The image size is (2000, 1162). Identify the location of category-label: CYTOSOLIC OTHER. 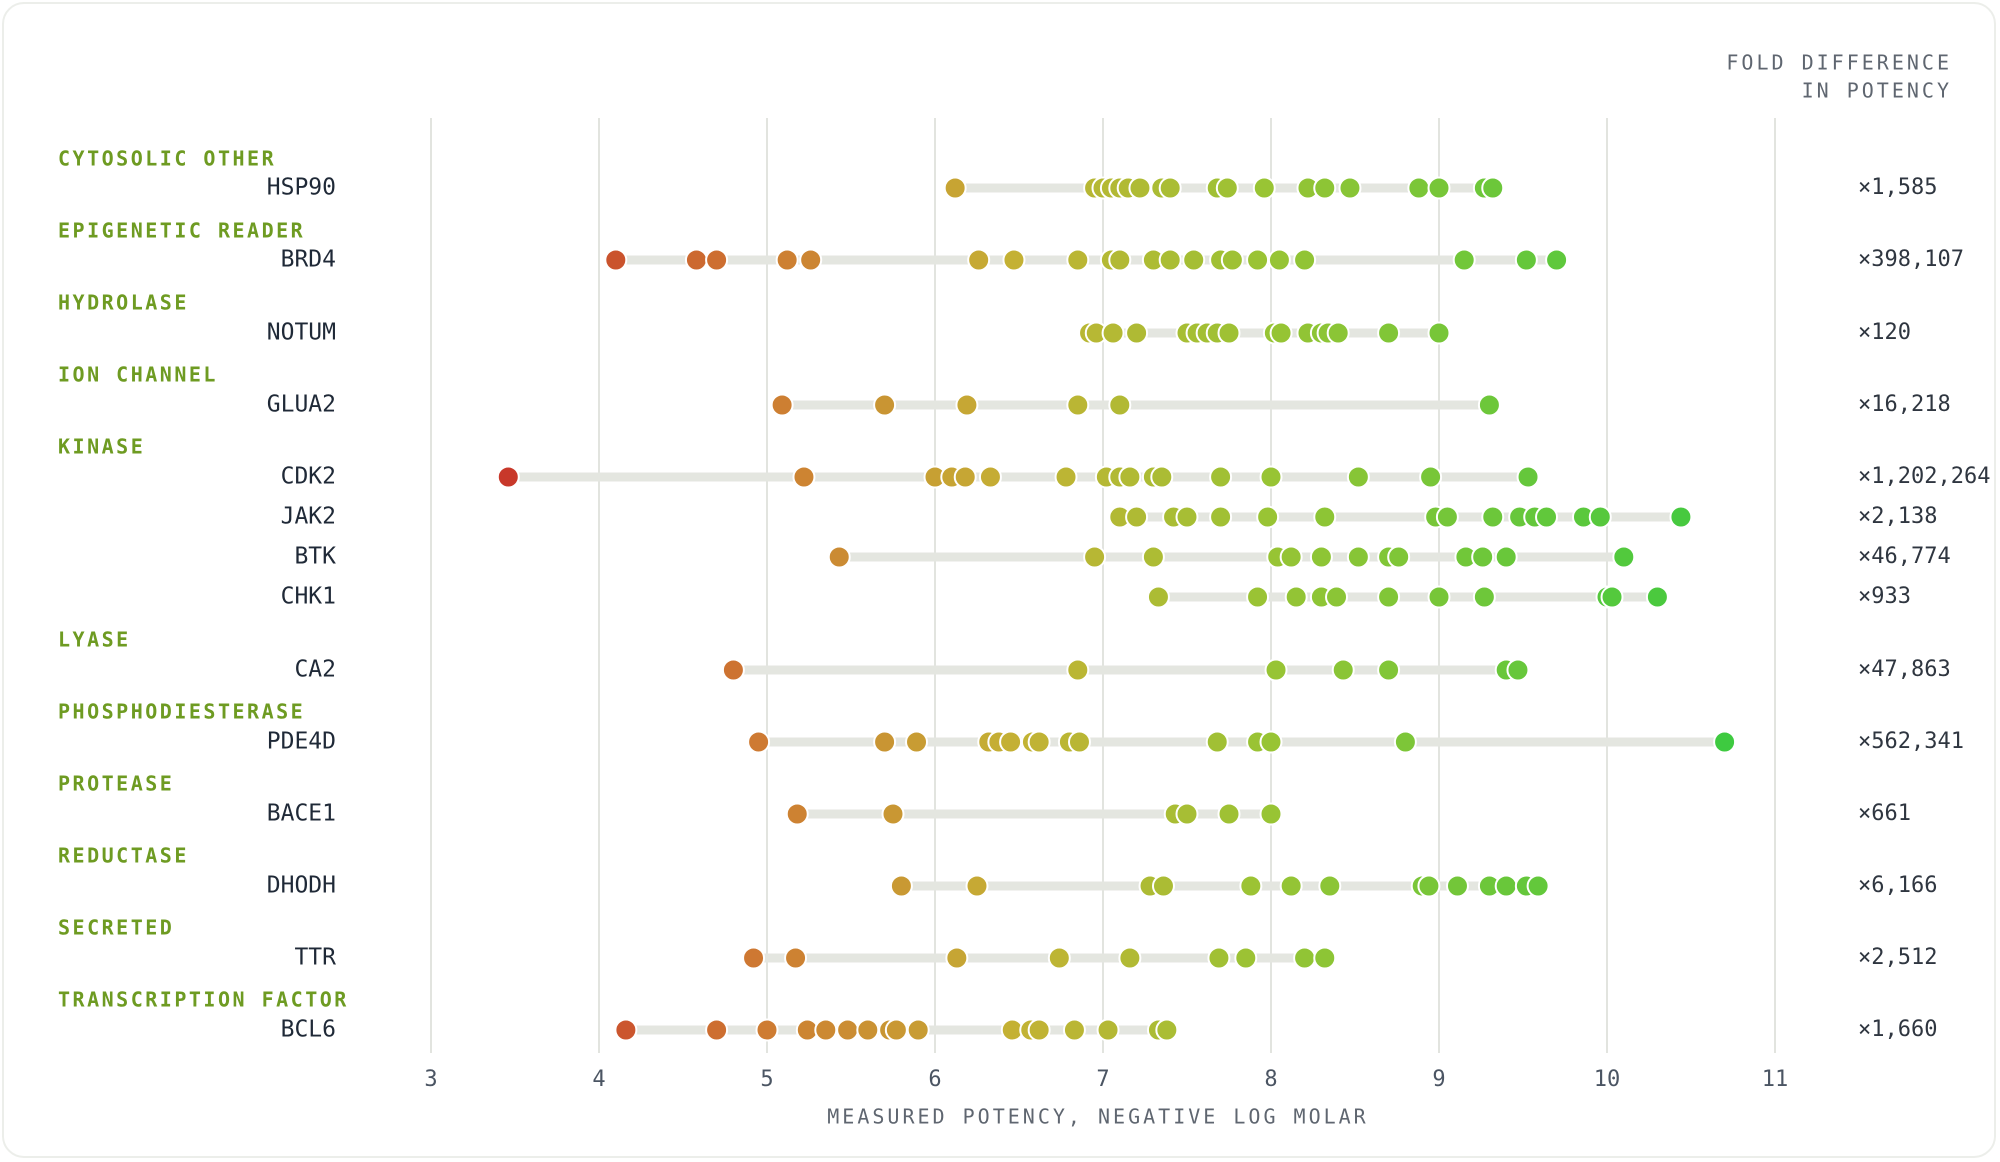
(167, 159).